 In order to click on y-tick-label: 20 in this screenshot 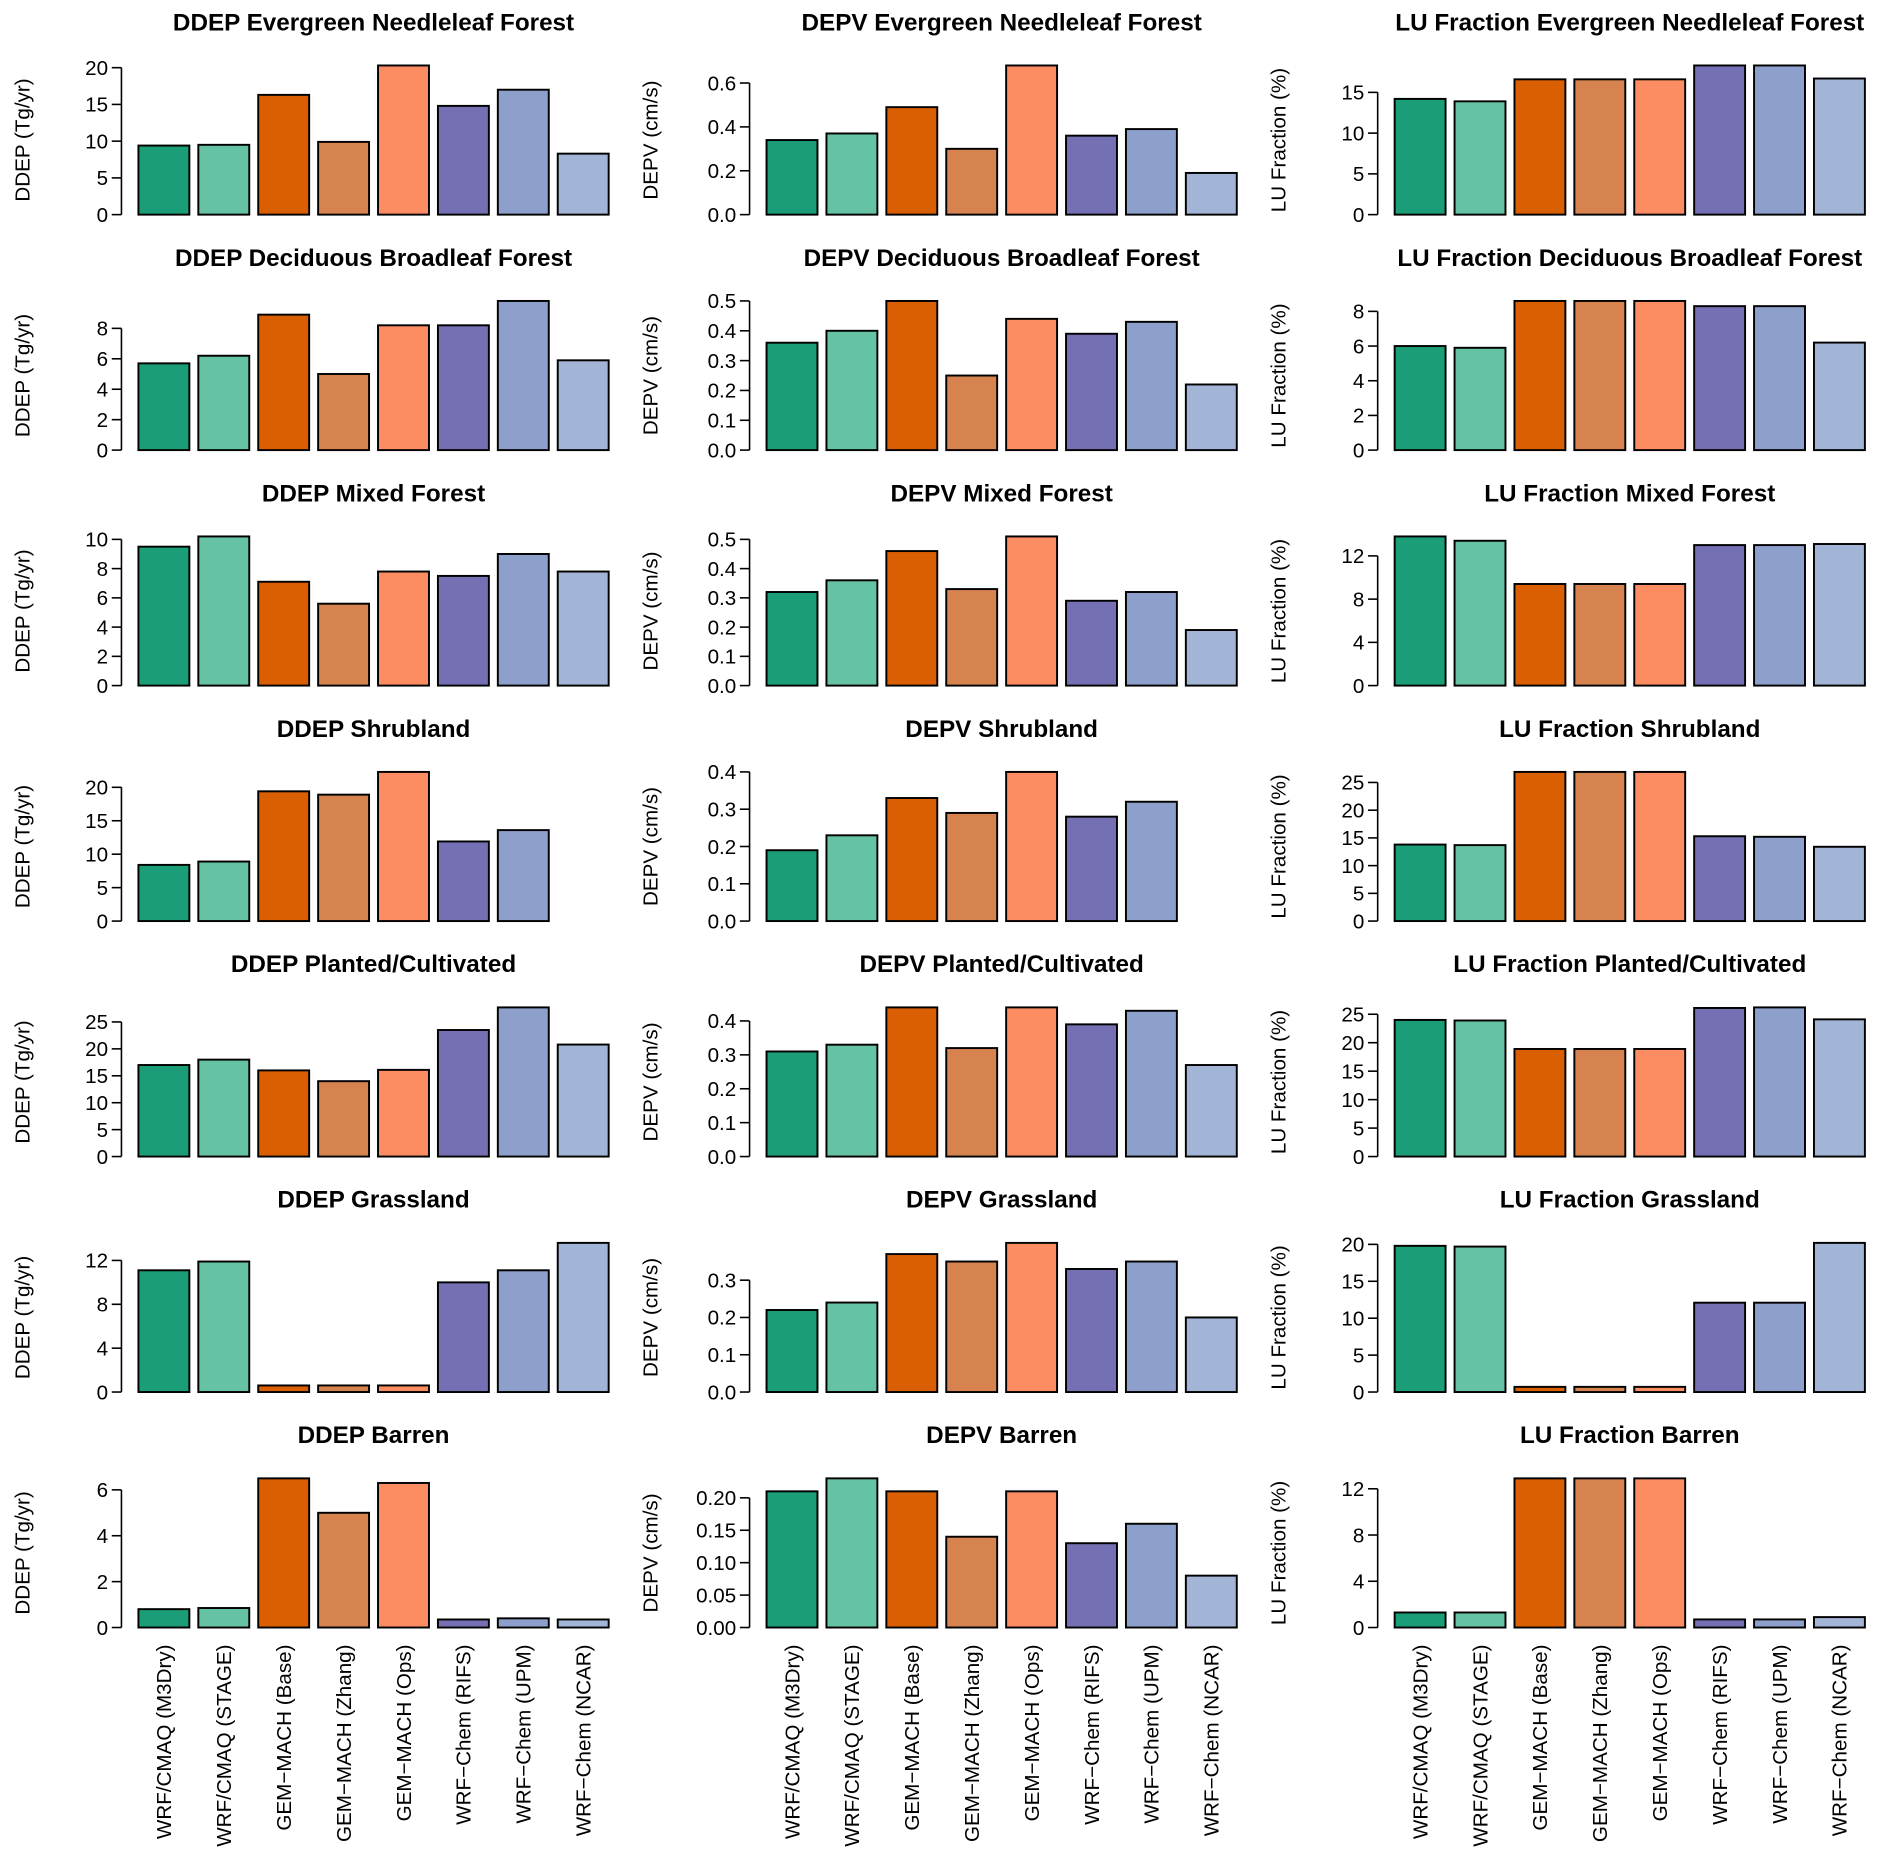, I will do `click(1352, 1043)`.